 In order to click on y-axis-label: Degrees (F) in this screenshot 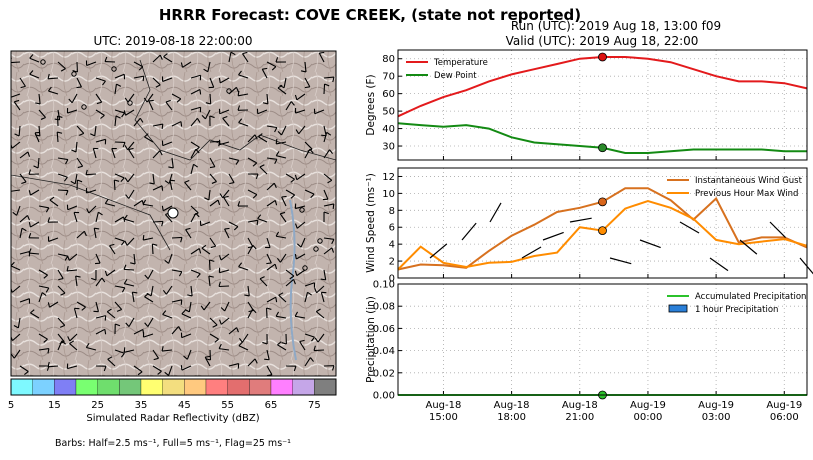, I will do `click(371, 104)`.